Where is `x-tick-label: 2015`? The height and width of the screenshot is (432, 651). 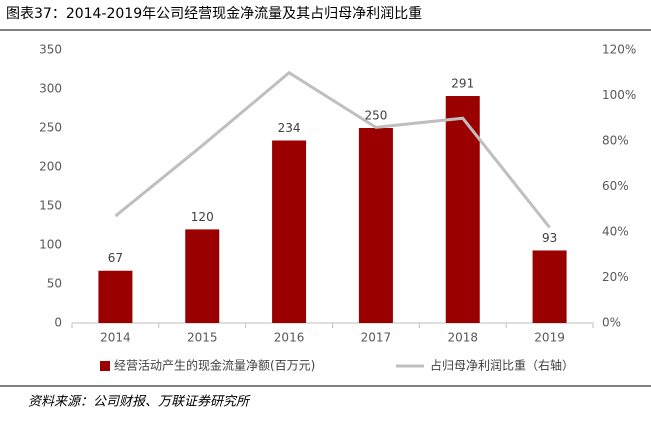
x-tick-label: 2015 is located at coordinates (202, 338).